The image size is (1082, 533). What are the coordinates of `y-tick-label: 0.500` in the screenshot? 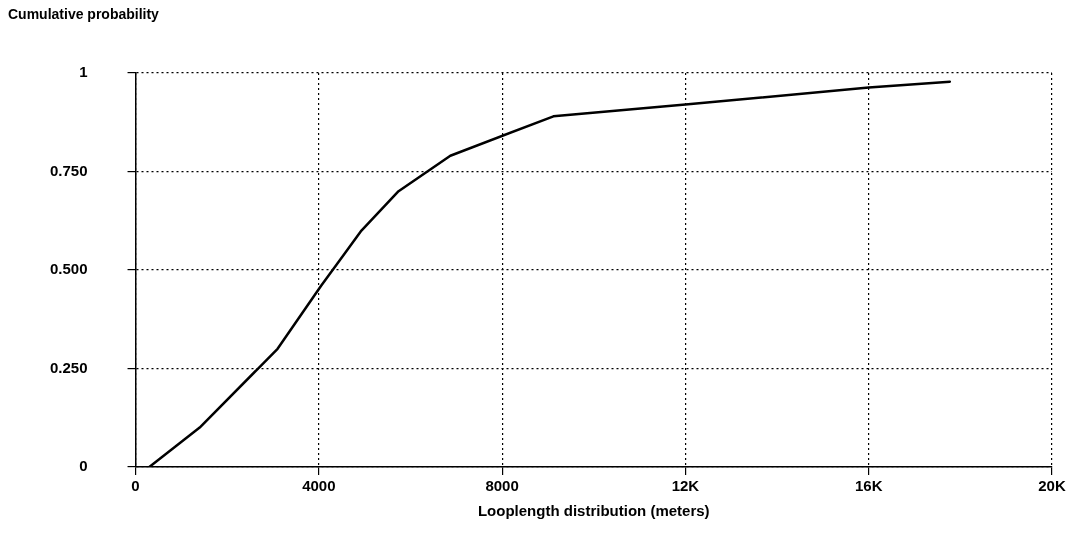 It's located at (68, 269).